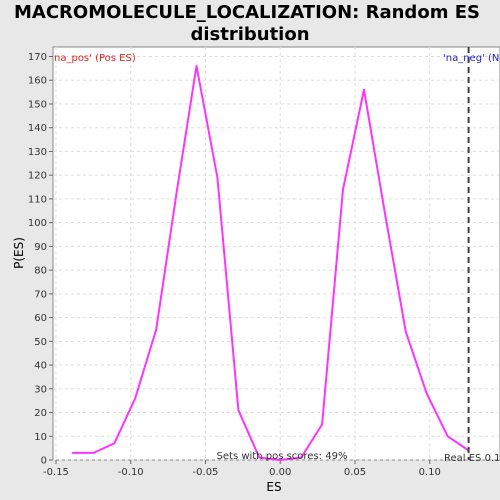 This screenshot has height=500, width=500. What do you see at coordinates (44, 461) in the screenshot?
I see `y-tick-label: 0` at bounding box center [44, 461].